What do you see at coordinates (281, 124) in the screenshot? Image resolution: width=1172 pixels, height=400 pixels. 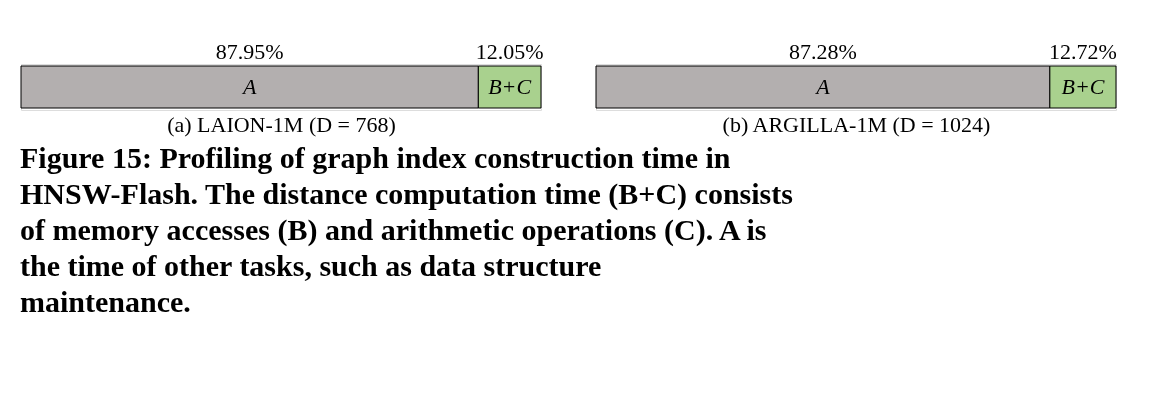 I see `x-axis-title: (a) LAION-1M (D = 768)` at bounding box center [281, 124].